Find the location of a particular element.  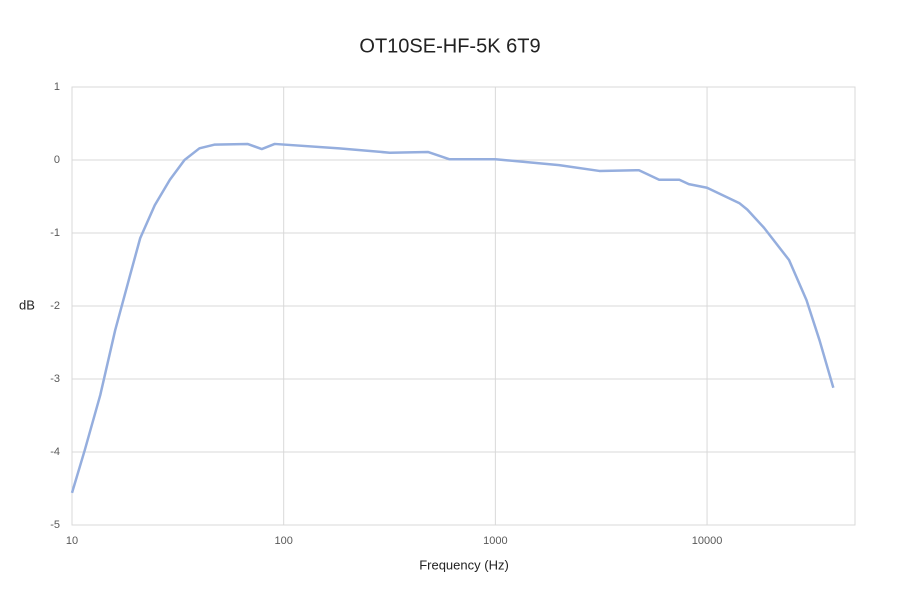

y-tick-label: -2 is located at coordinates (55, 306).